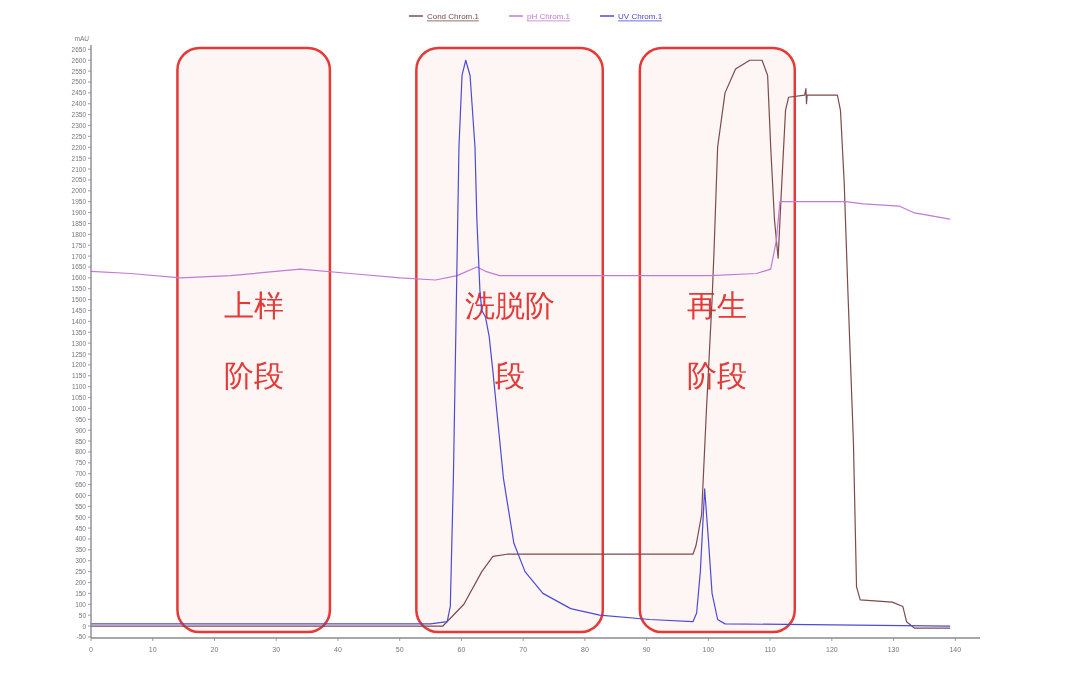 The image size is (1080, 675). Describe the element at coordinates (640, 16) in the screenshot. I see `legend-label: UV Chrom.1` at that location.